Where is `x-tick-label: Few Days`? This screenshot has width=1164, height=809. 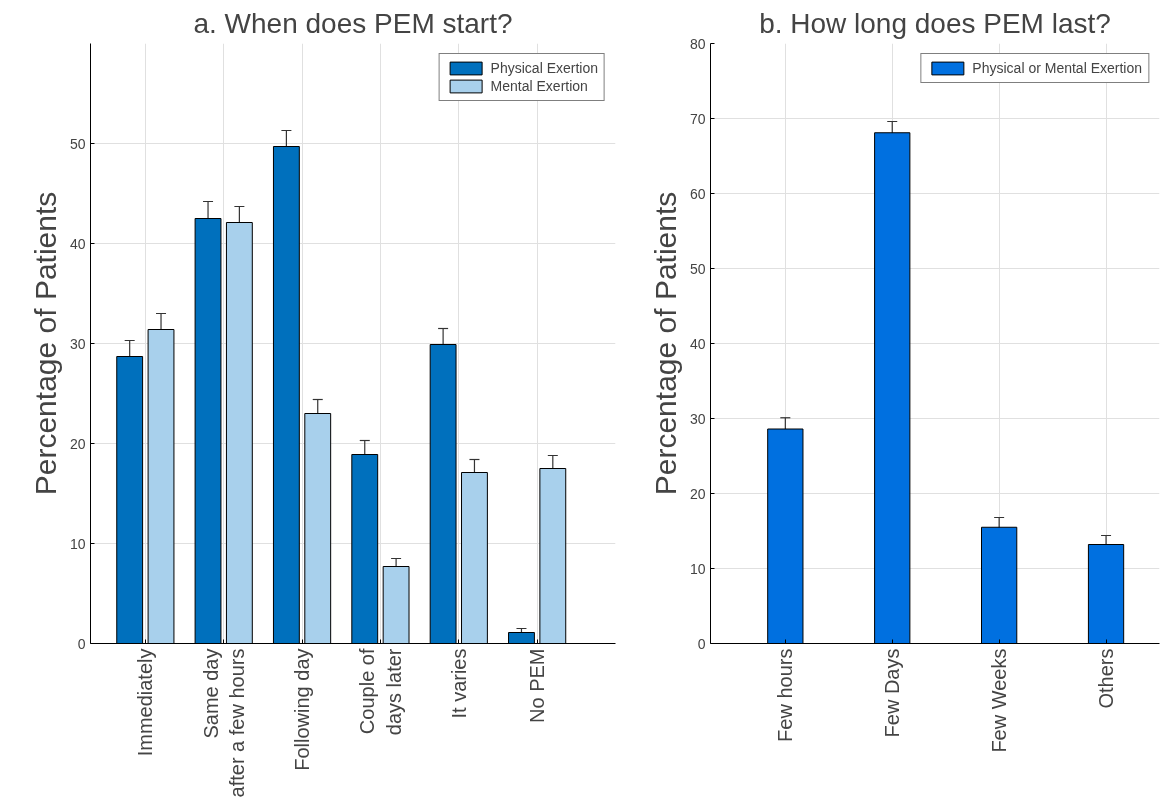
x-tick-label: Few Days is located at coordinates (892, 693).